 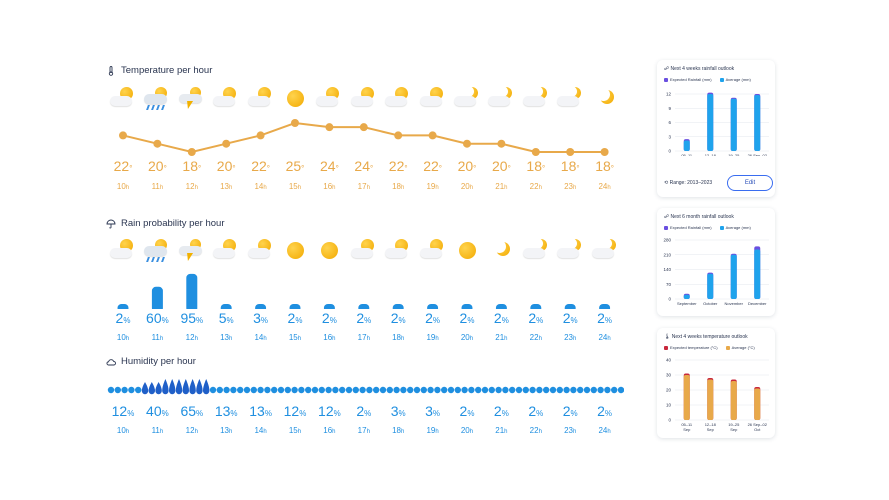 I want to click on edit-button: Edit, so click(x=750, y=183).